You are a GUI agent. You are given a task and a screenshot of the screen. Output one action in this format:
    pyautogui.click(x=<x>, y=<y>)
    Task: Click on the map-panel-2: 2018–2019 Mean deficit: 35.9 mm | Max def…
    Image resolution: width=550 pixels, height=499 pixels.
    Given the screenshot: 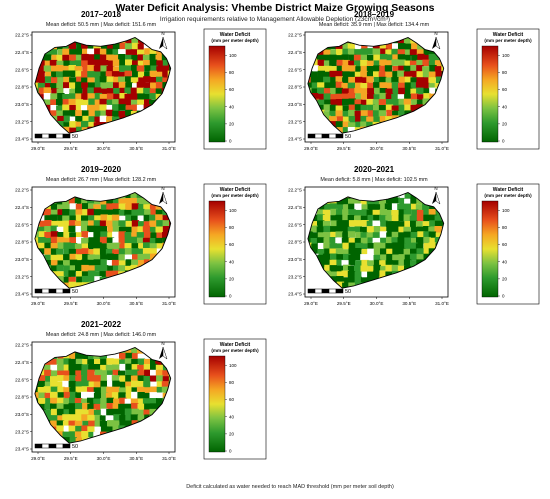 What is the action you would take?
    pyautogui.click(x=414, y=80)
    